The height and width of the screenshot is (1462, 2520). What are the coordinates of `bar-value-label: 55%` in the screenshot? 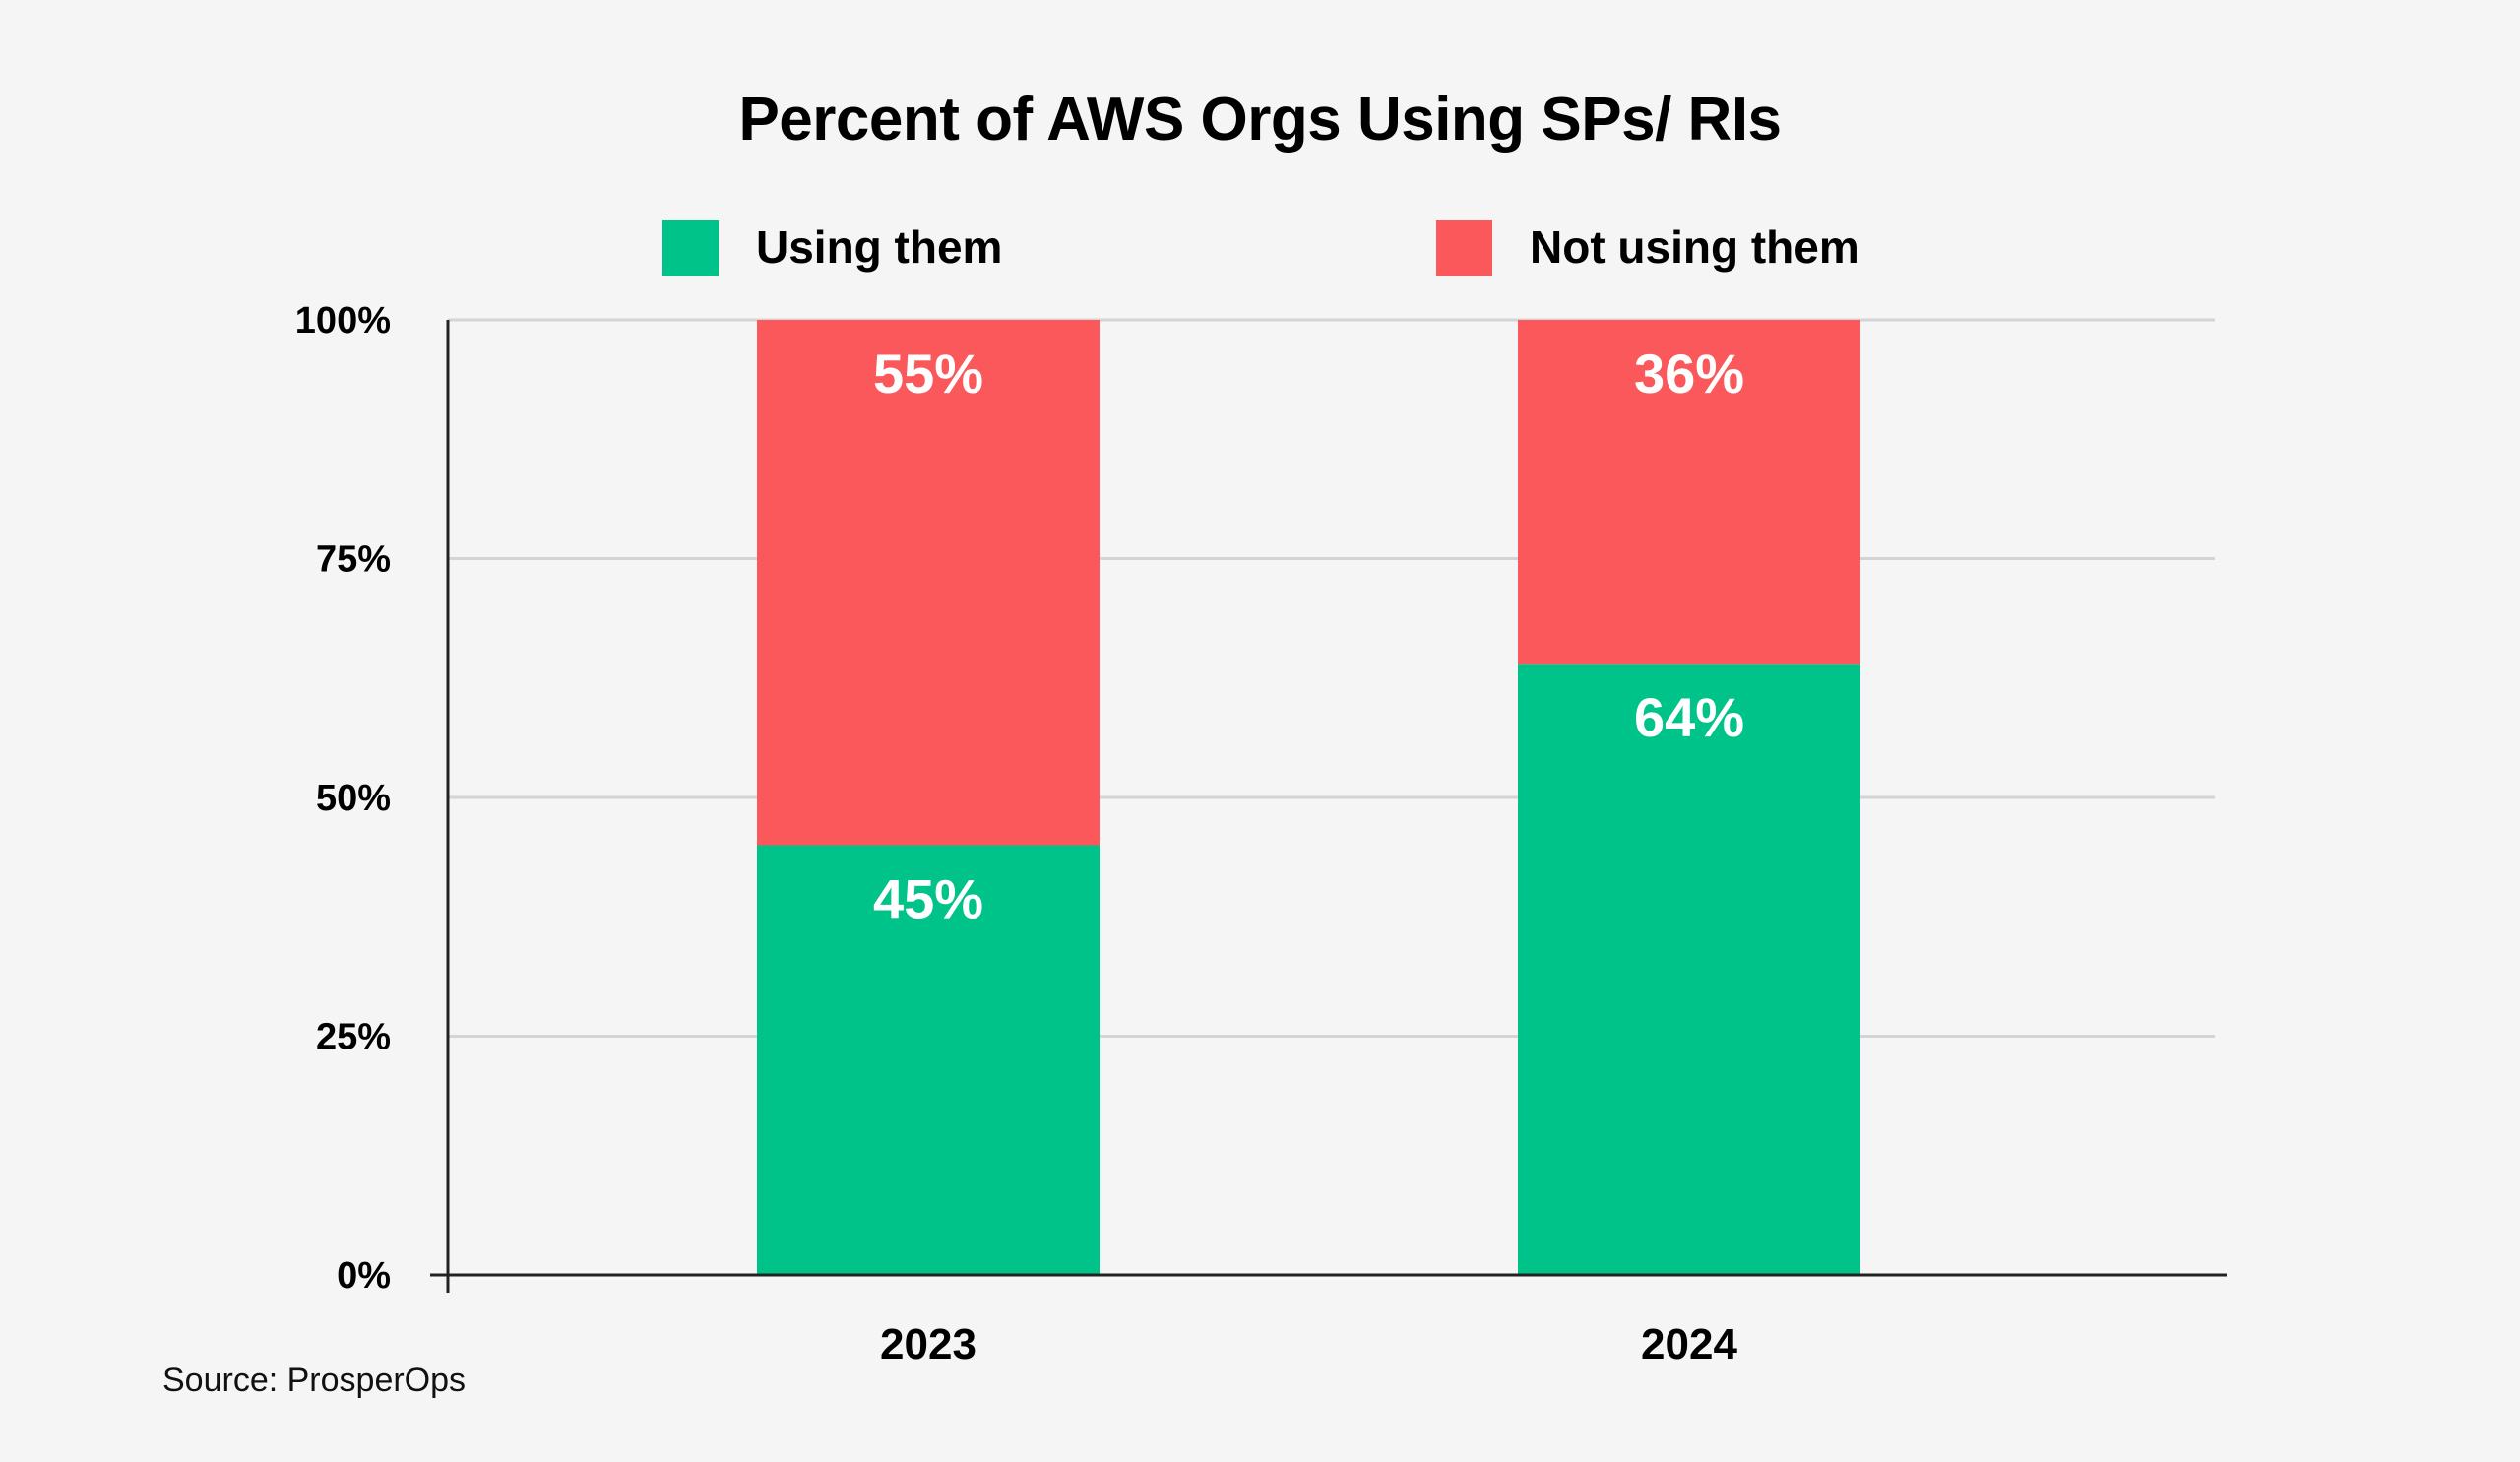 It's located at (928, 374).